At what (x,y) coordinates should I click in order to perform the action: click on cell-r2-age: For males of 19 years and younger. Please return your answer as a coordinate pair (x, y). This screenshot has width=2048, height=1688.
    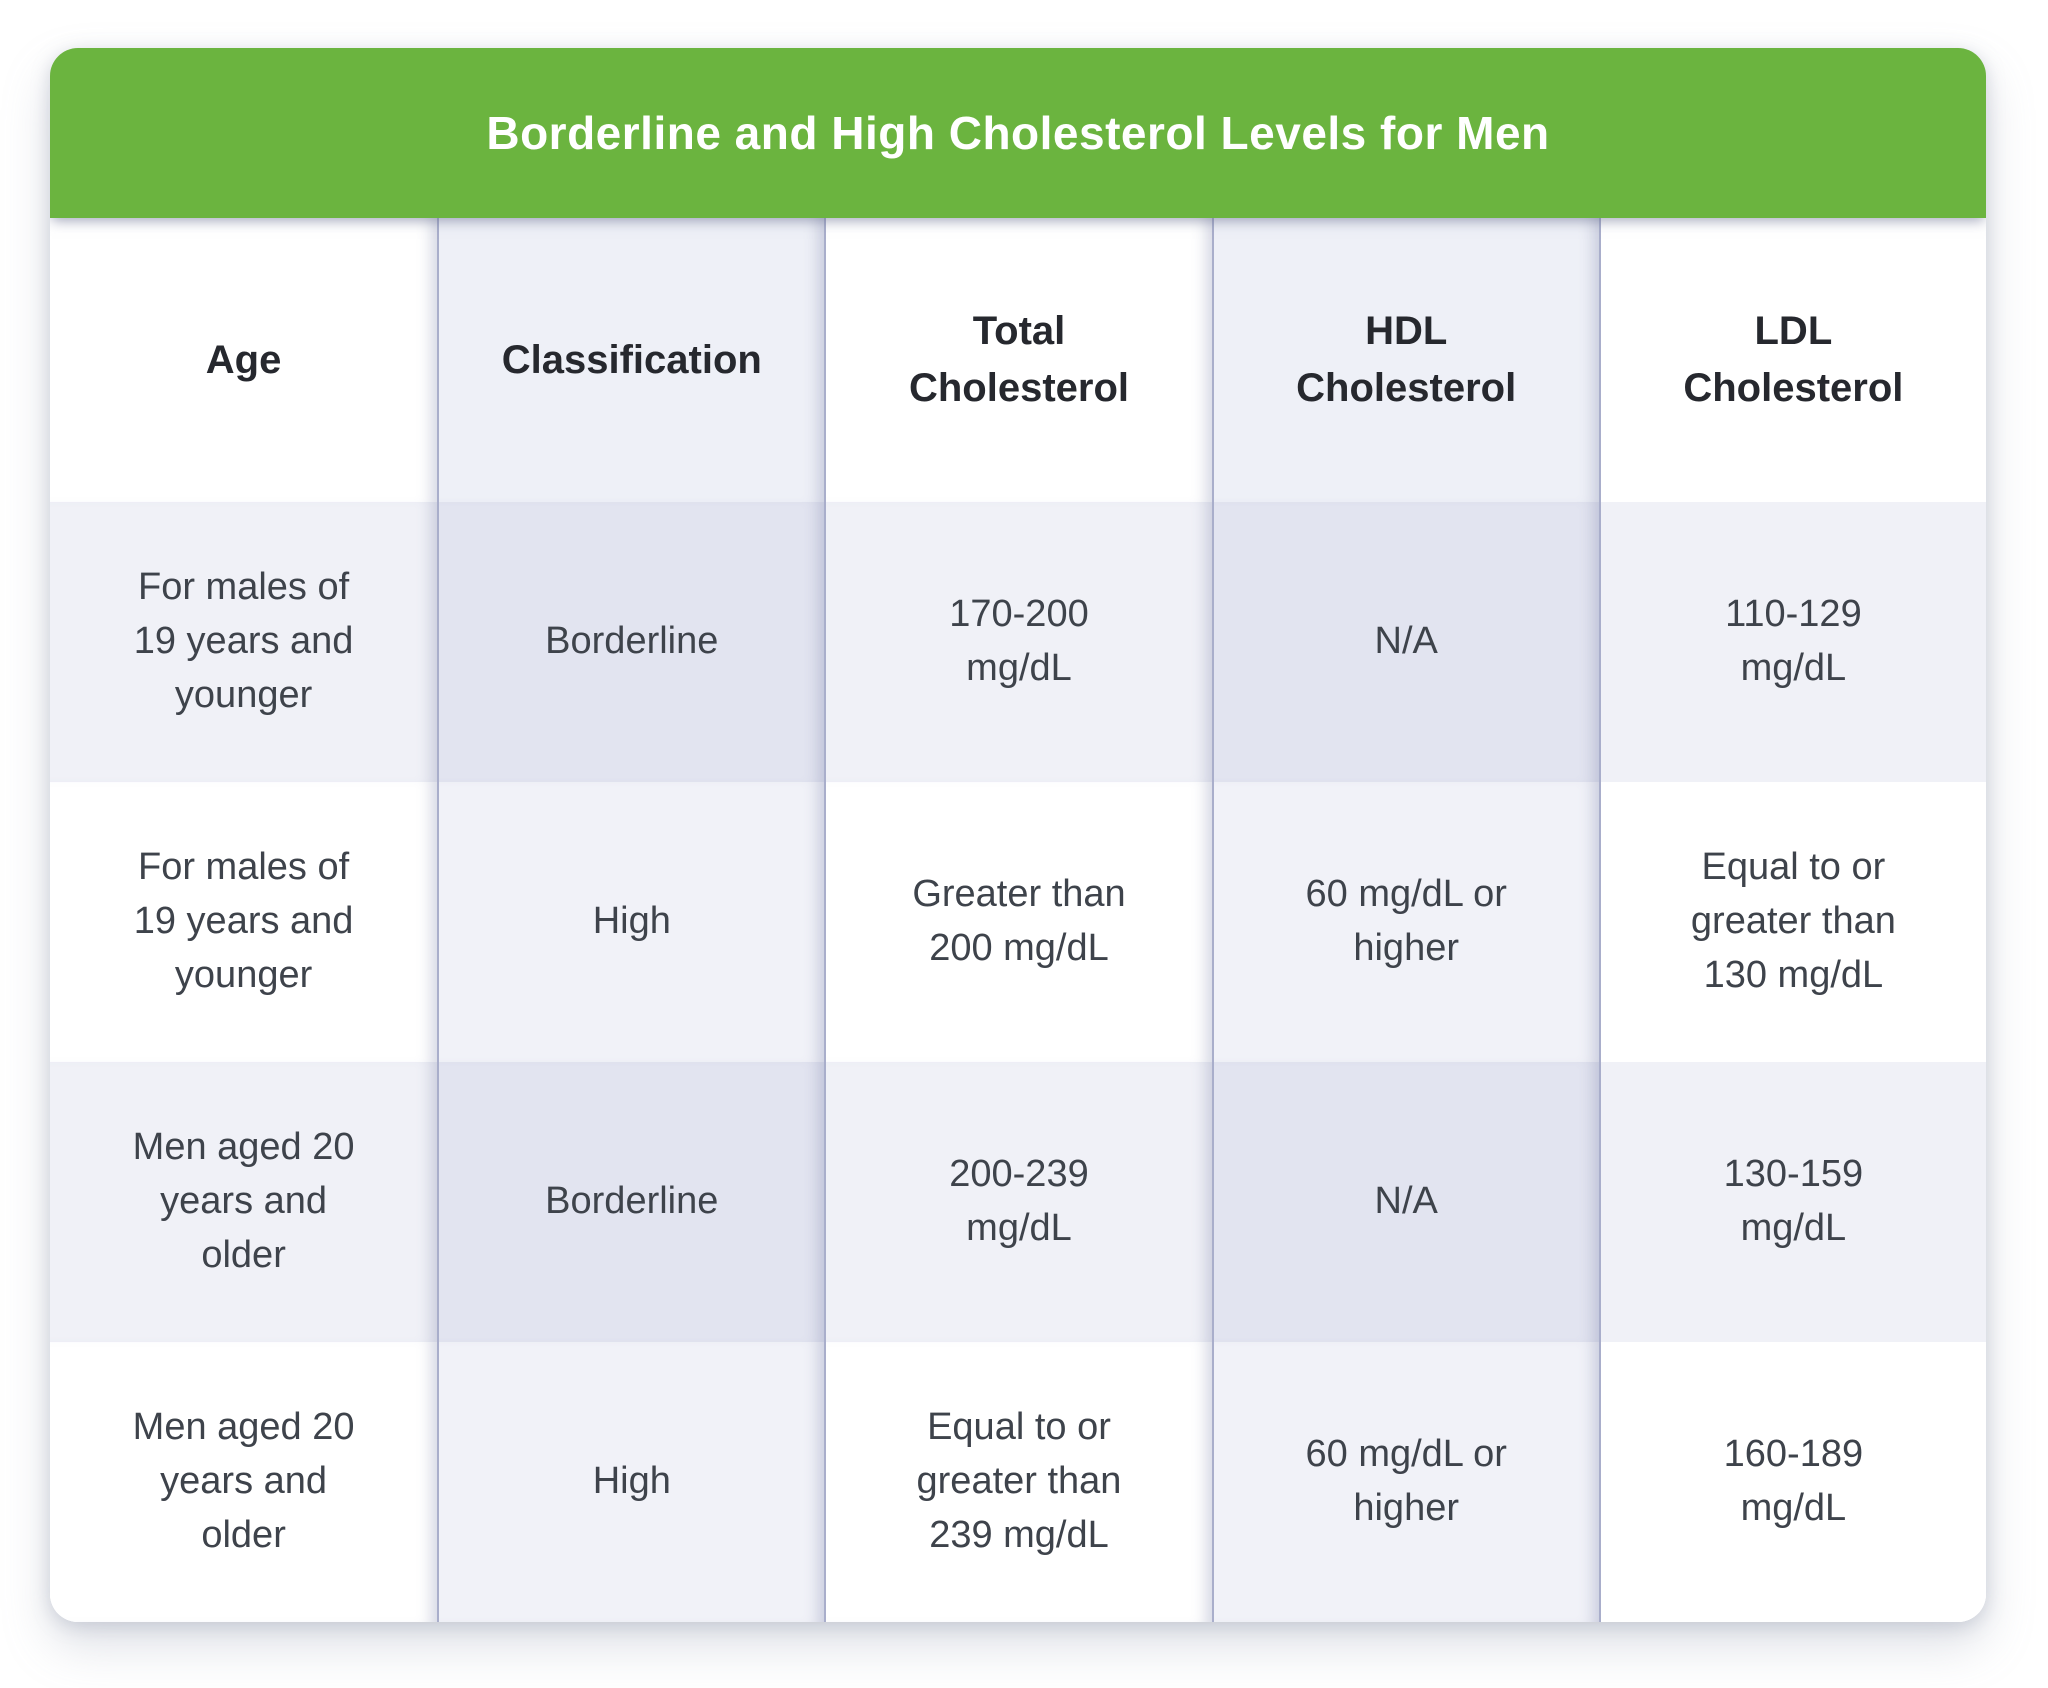
    Looking at the image, I should click on (244, 922).